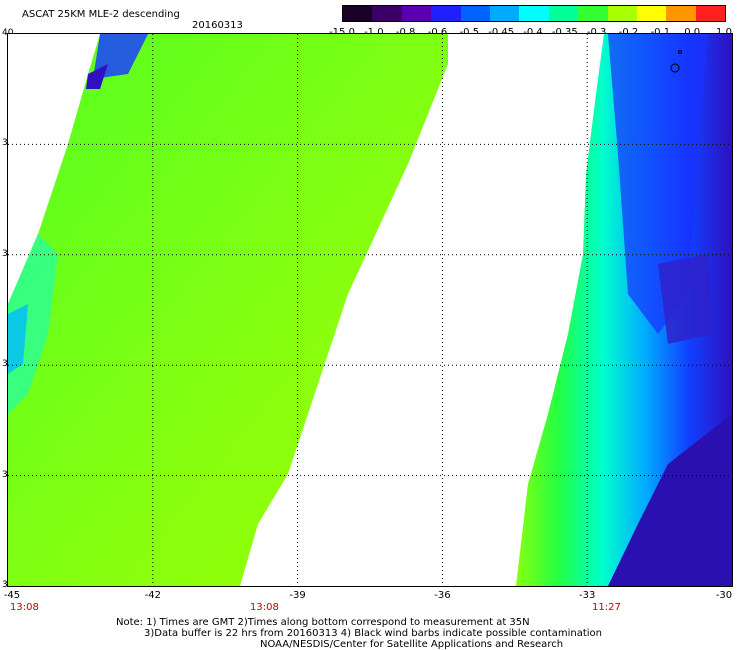 This screenshot has width=740, height=650. I want to click on longitude-label: -39, so click(297, 595).